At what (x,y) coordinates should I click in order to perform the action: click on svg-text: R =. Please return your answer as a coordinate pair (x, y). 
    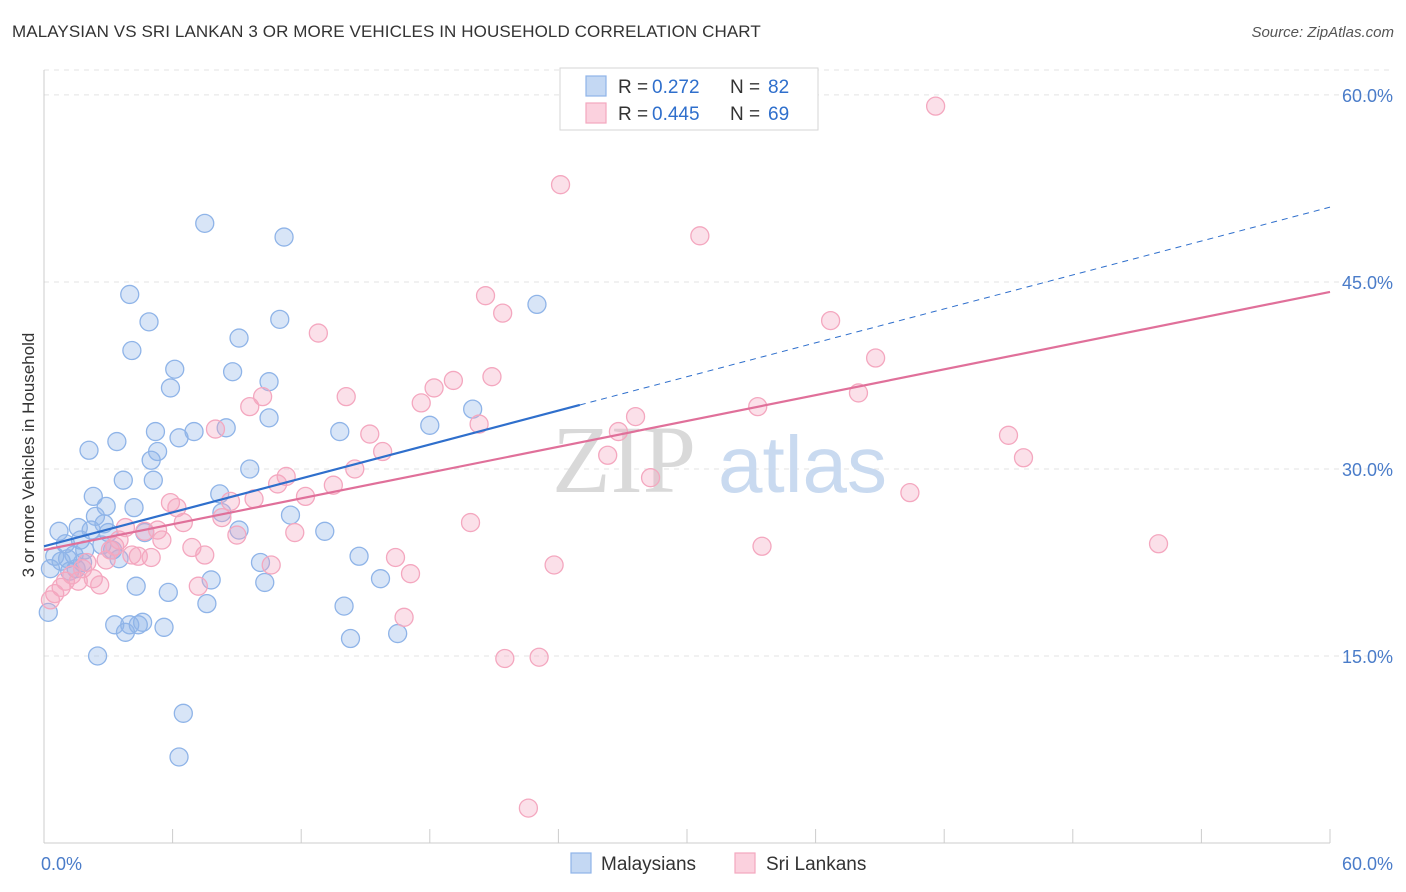
    Looking at the image, I should click on (633, 114).